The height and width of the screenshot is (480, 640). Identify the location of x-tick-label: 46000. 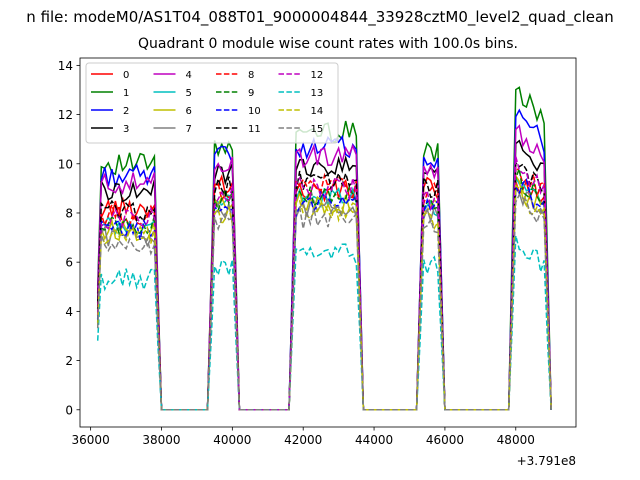
(445, 440).